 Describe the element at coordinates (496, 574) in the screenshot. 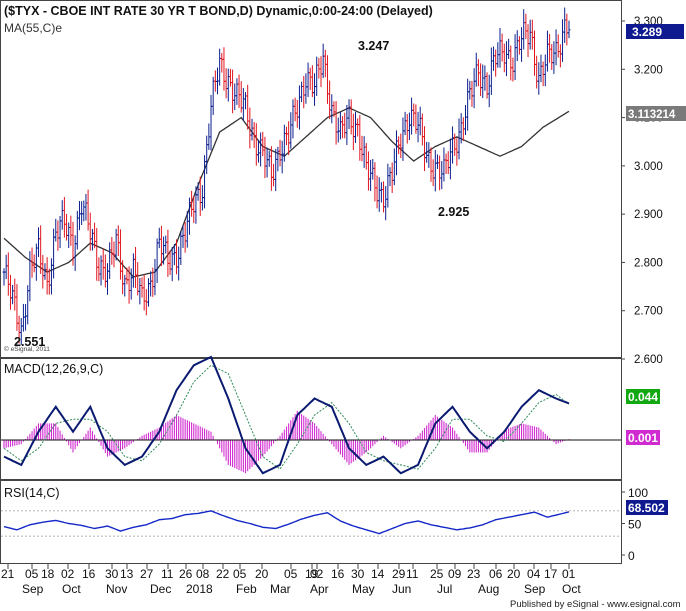

I see `x-tick-label: 06` at that location.